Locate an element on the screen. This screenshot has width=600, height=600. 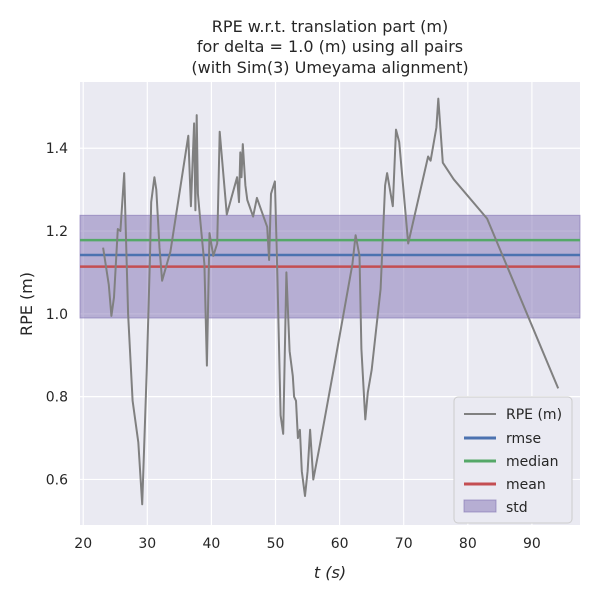
x-tick-label: 80 is located at coordinates (468, 544).